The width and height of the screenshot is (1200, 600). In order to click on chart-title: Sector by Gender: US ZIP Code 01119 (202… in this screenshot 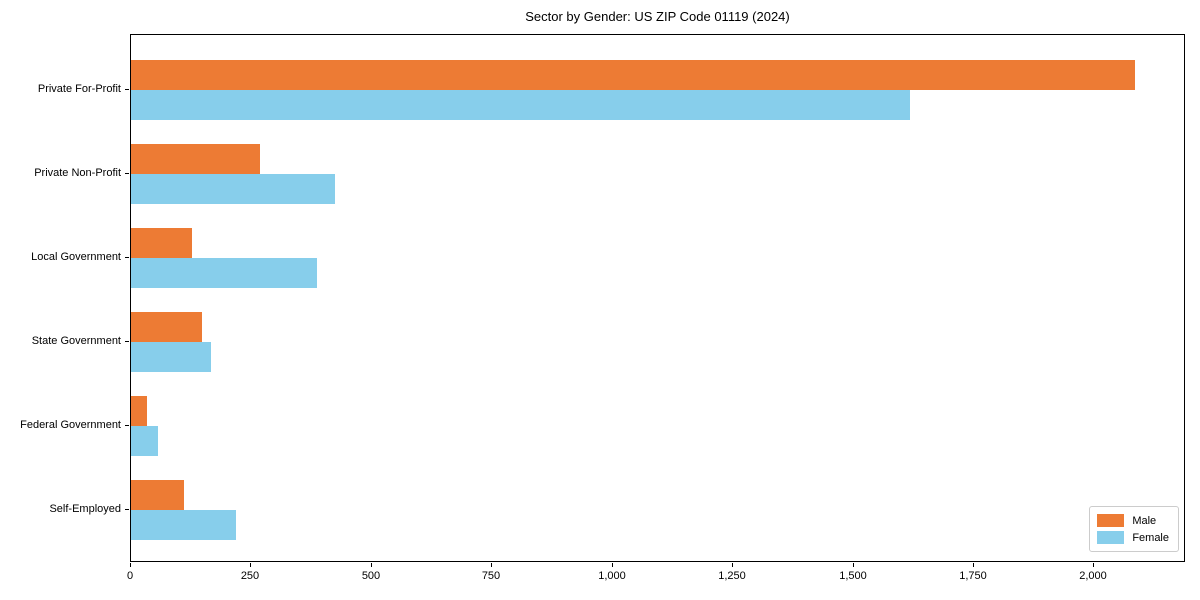, I will do `click(657, 16)`.